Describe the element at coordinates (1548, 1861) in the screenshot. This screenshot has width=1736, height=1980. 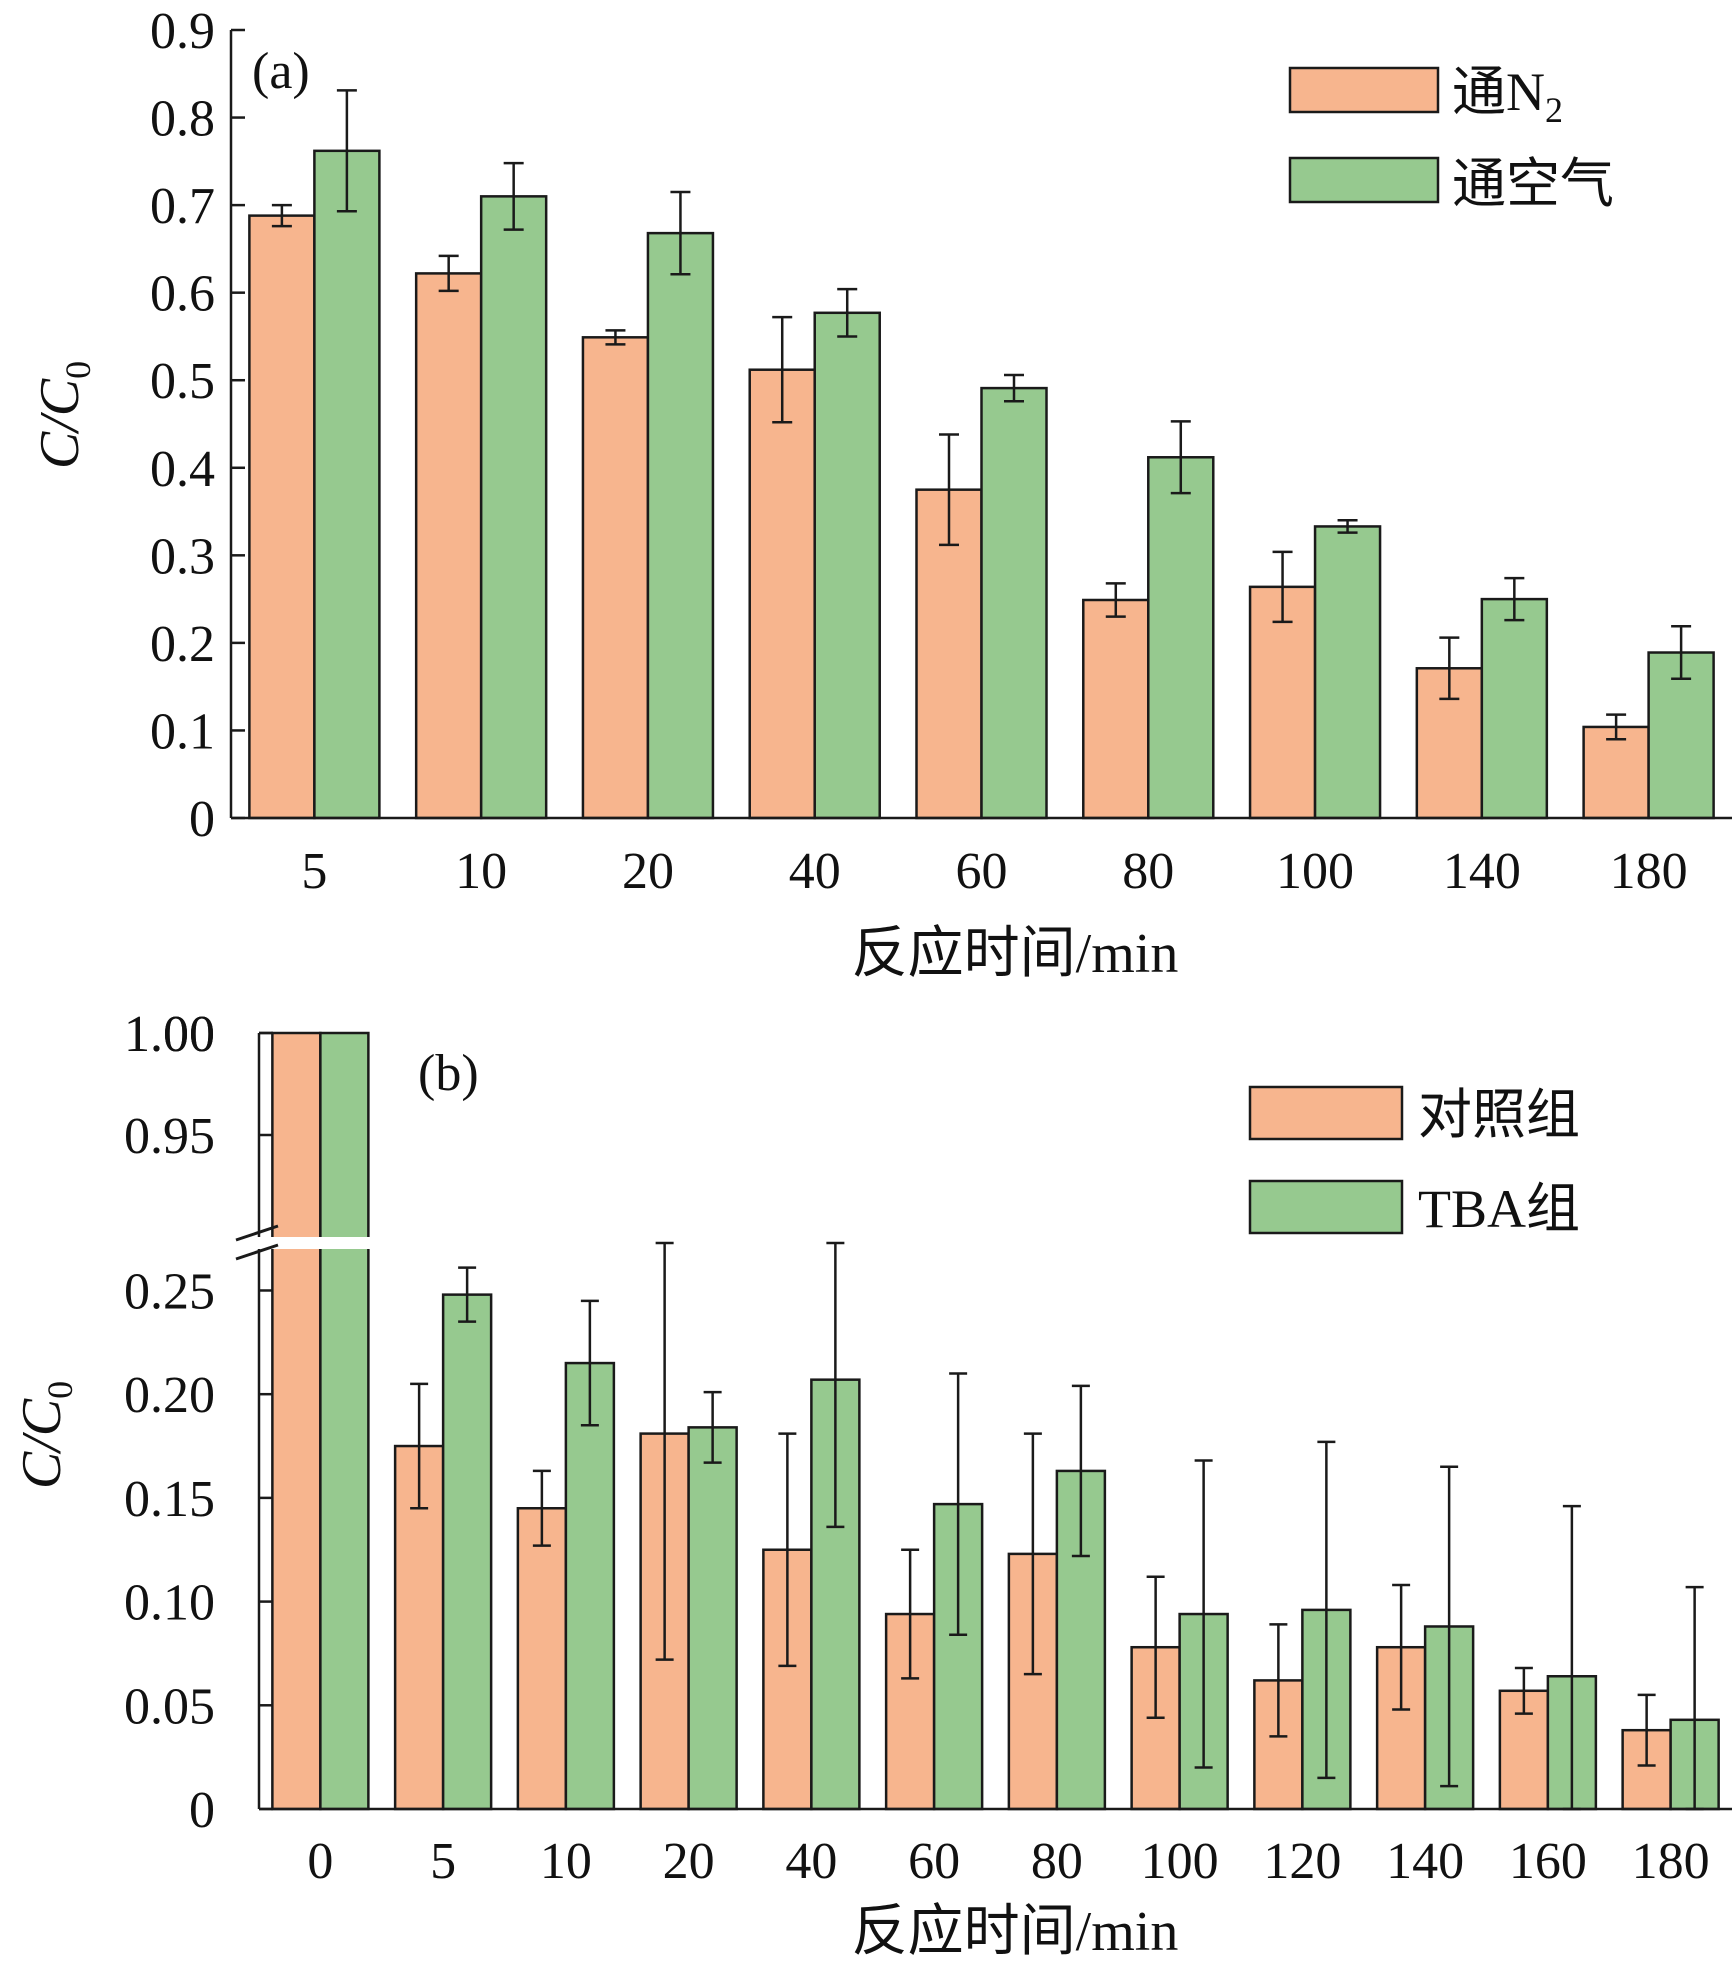
I see `chart-b-x-tick-label: 160` at that location.